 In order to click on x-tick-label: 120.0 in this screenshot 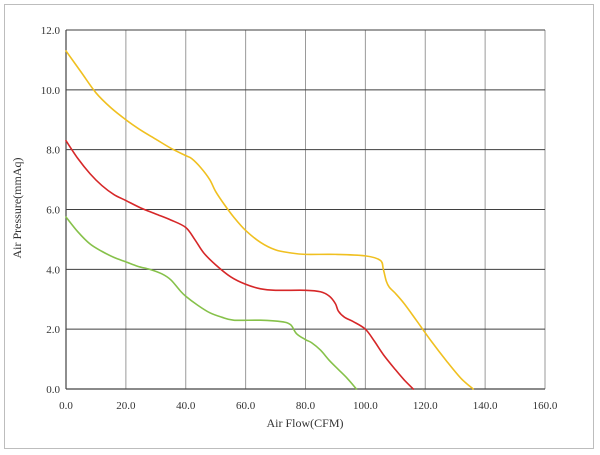, I will do `click(425, 406)`.